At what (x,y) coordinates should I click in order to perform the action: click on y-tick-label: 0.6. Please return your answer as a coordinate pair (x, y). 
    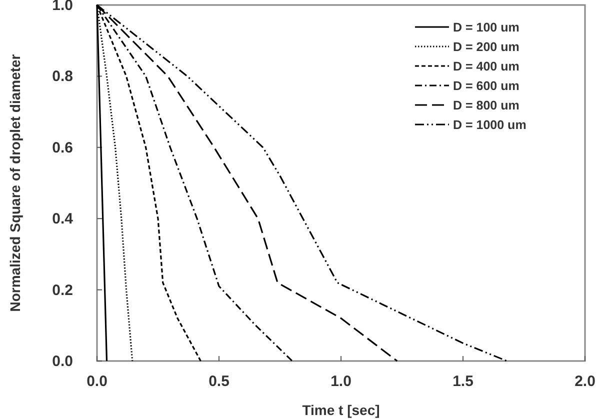
    Looking at the image, I should click on (62, 147).